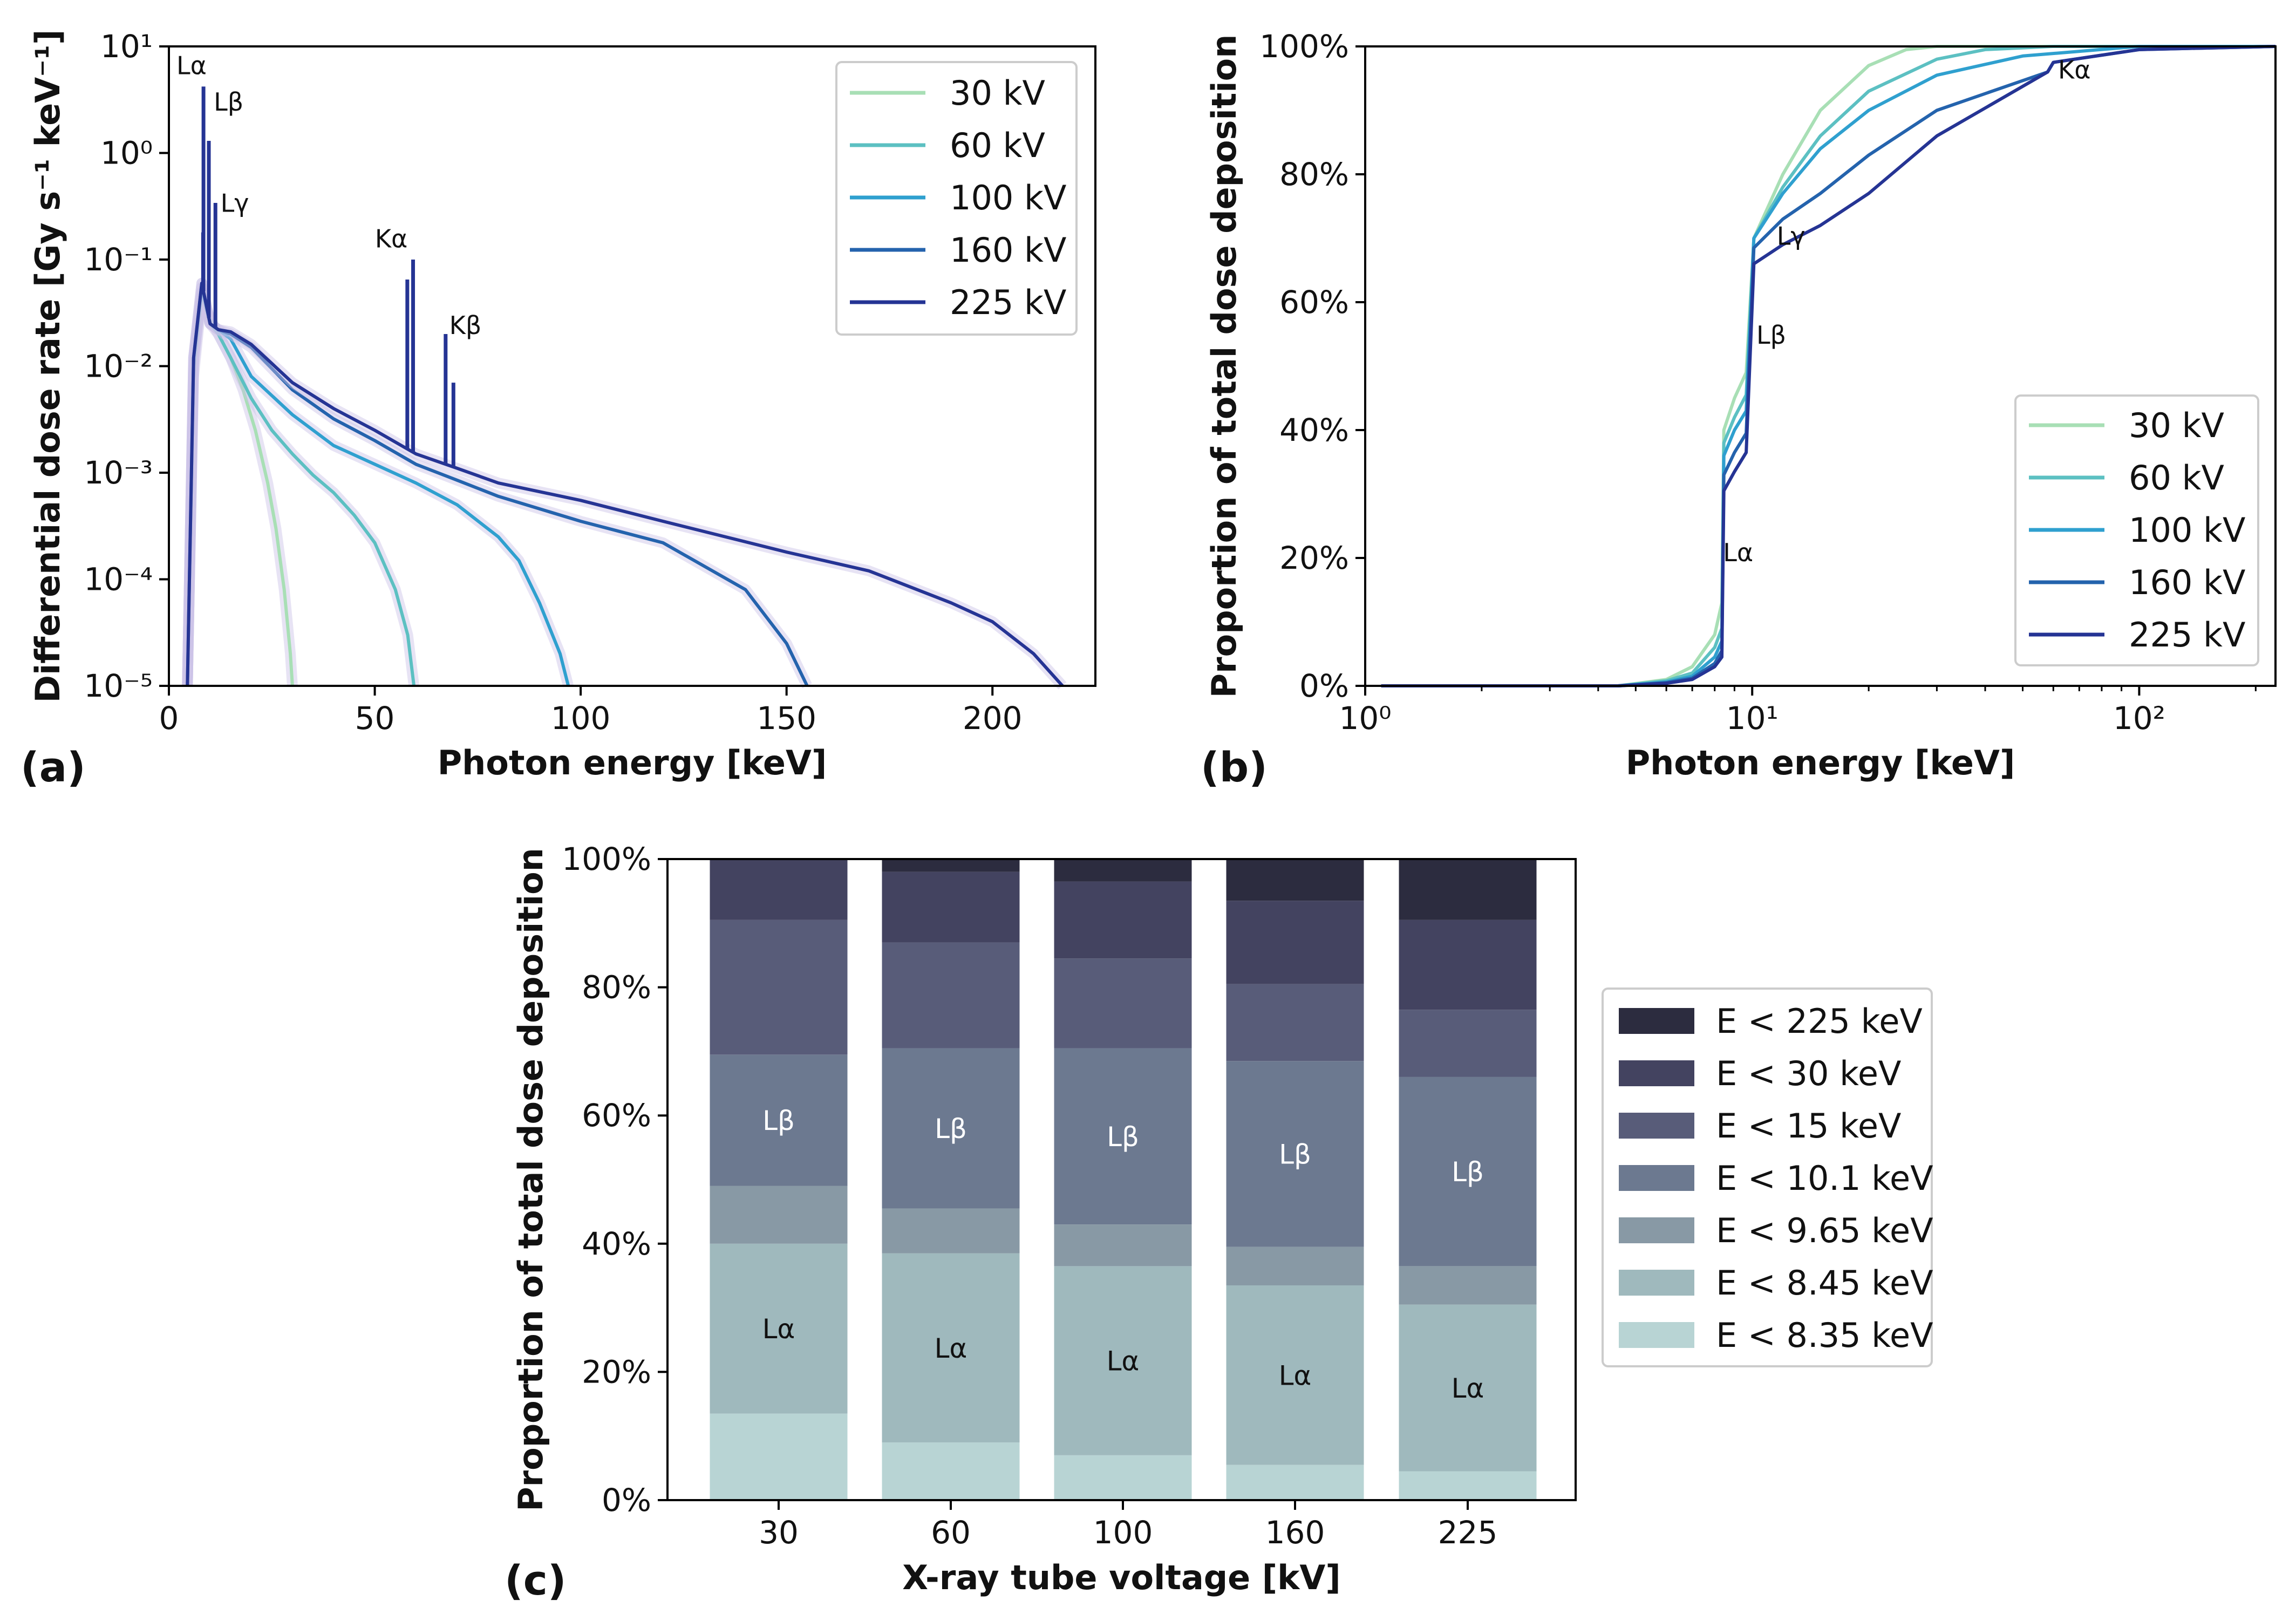 The width and height of the screenshot is (2296, 1621). I want to click on b-legend-label-1: 60 kV, so click(2176, 478).